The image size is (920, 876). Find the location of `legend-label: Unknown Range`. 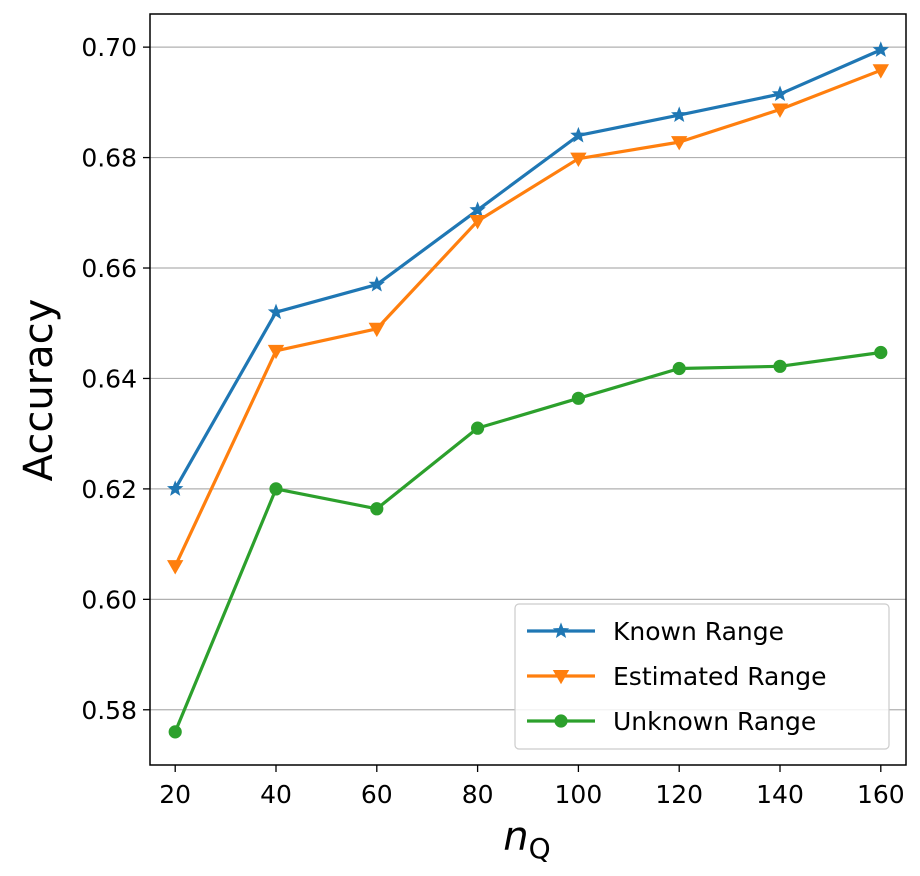

legend-label: Unknown Range is located at coordinates (714, 721).